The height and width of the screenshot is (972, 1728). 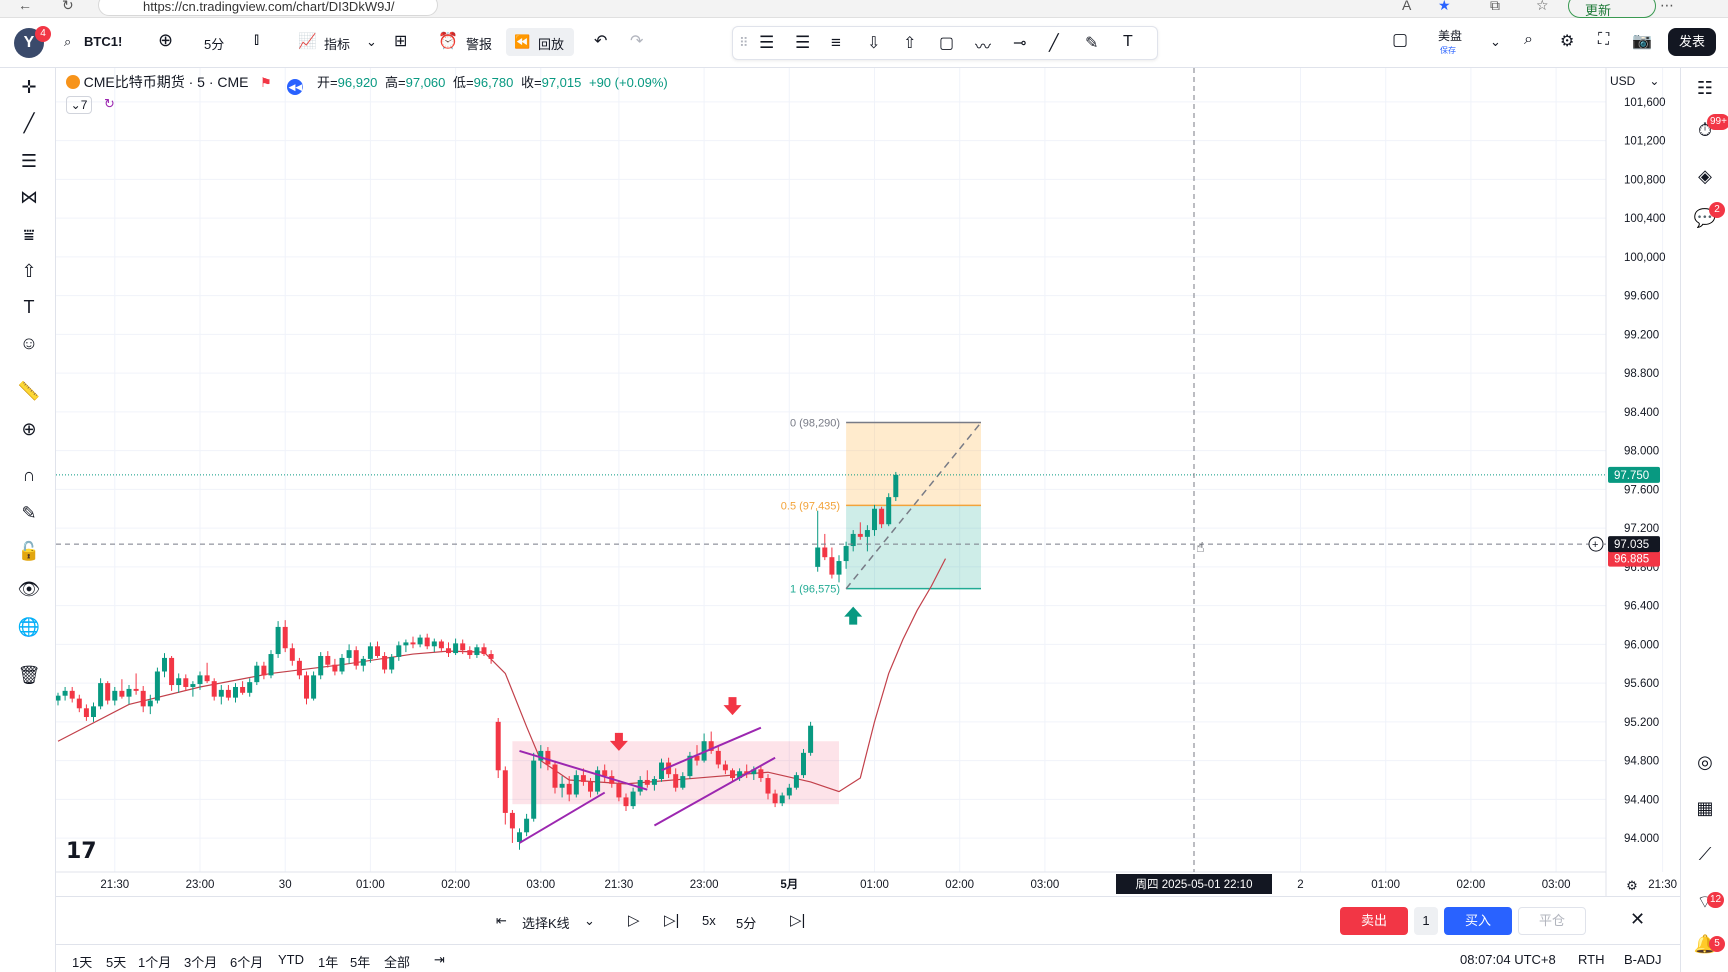 I want to click on range-all: 全部, so click(x=397, y=962).